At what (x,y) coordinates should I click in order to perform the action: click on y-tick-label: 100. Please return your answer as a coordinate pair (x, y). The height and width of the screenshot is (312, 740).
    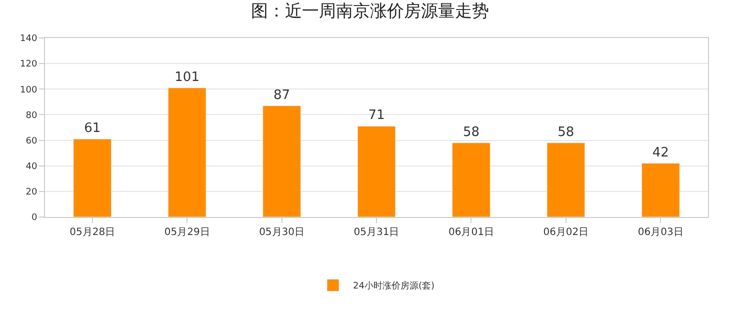
    Looking at the image, I should click on (29, 90).